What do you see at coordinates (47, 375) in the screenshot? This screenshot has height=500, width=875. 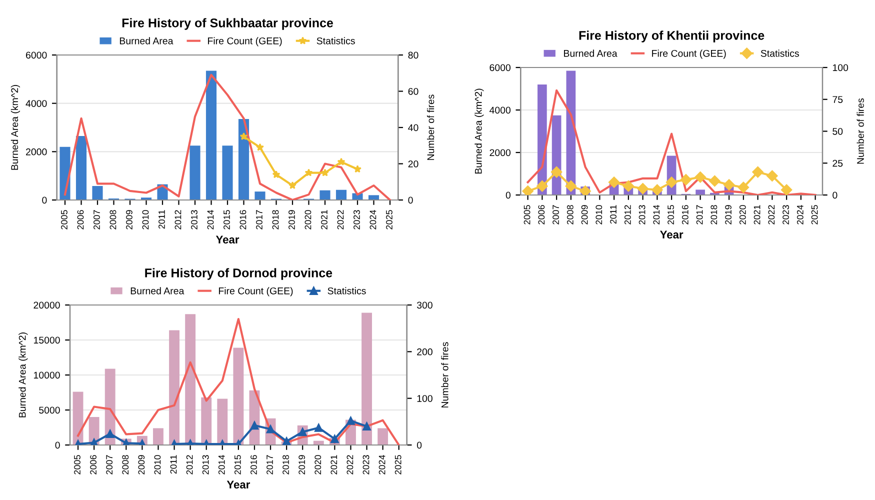 I see `y-tick-label: 10000` at bounding box center [47, 375].